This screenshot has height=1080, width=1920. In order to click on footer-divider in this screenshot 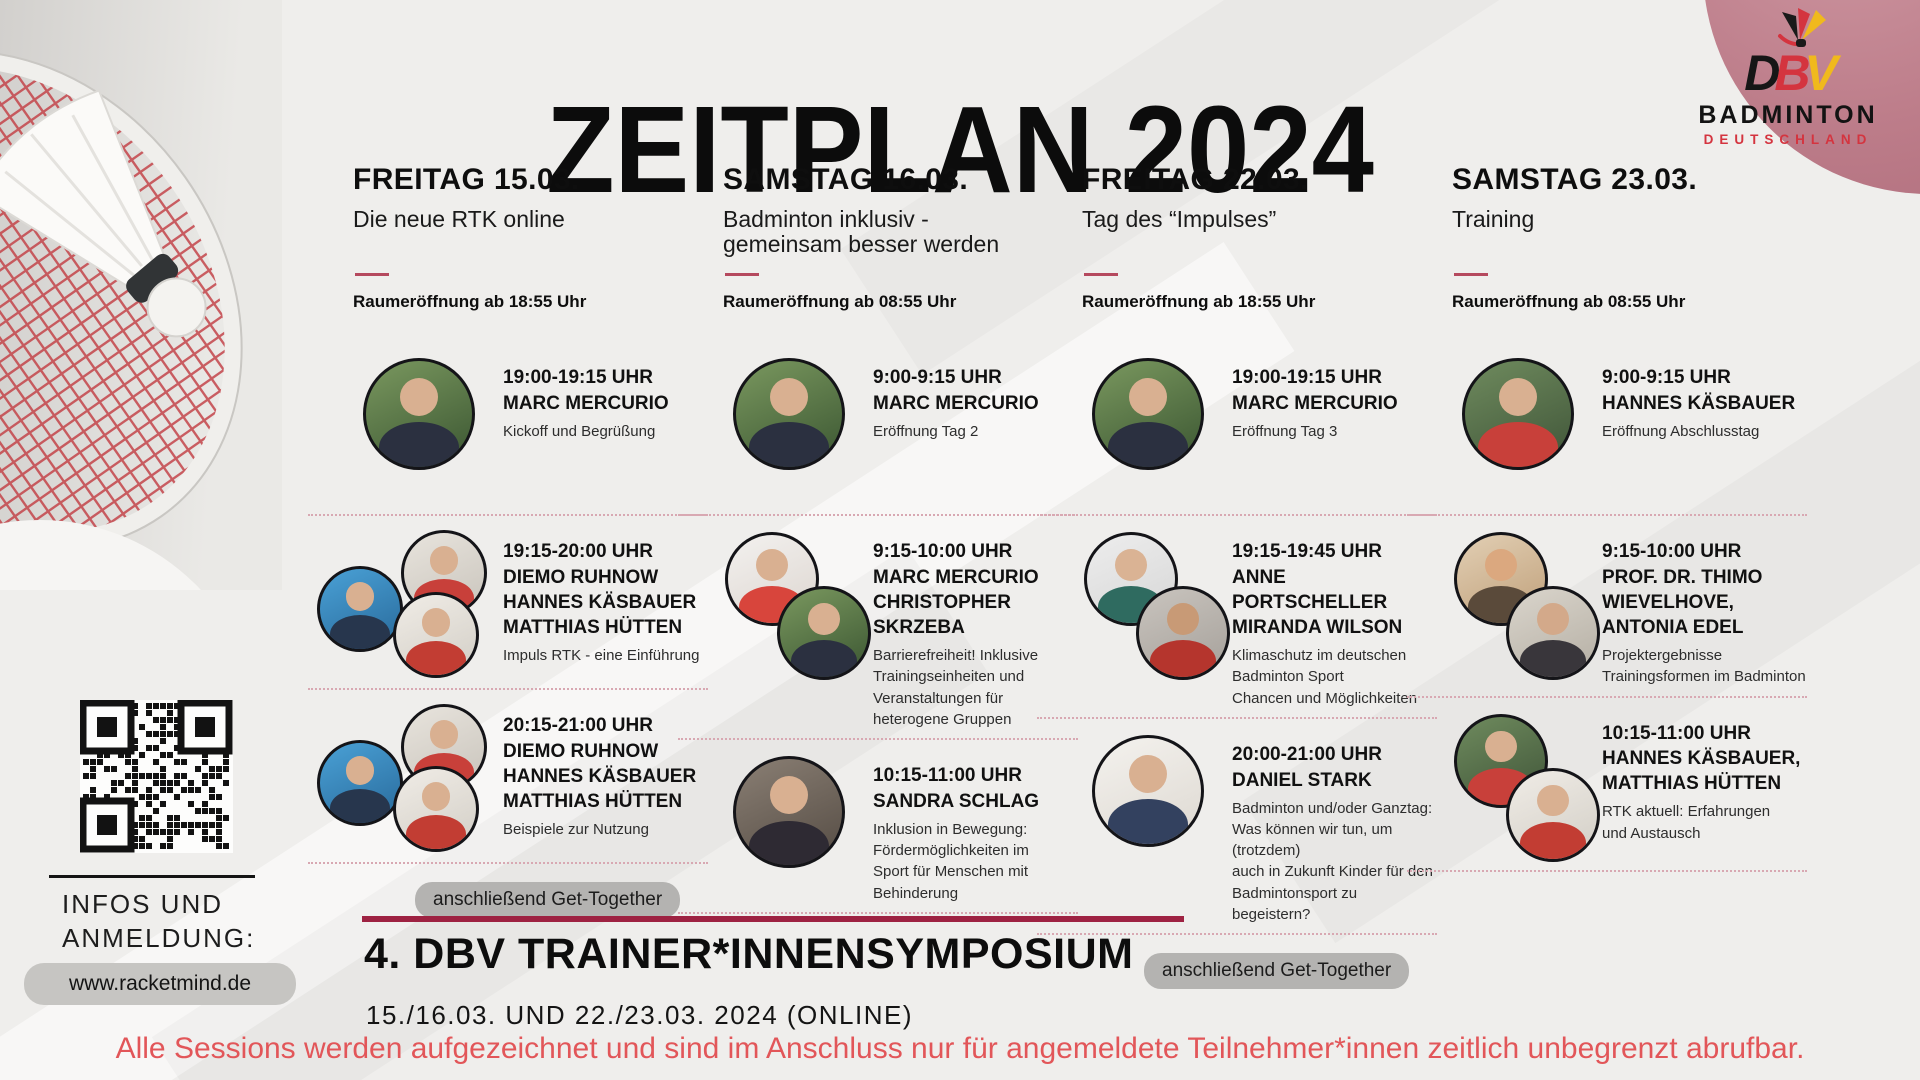, I will do `click(152, 876)`.